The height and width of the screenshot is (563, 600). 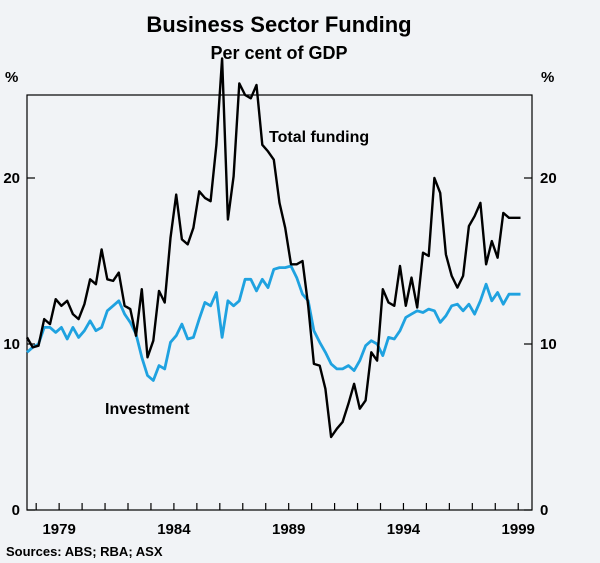 I want to click on x-tick-label: 1994, so click(x=404, y=529).